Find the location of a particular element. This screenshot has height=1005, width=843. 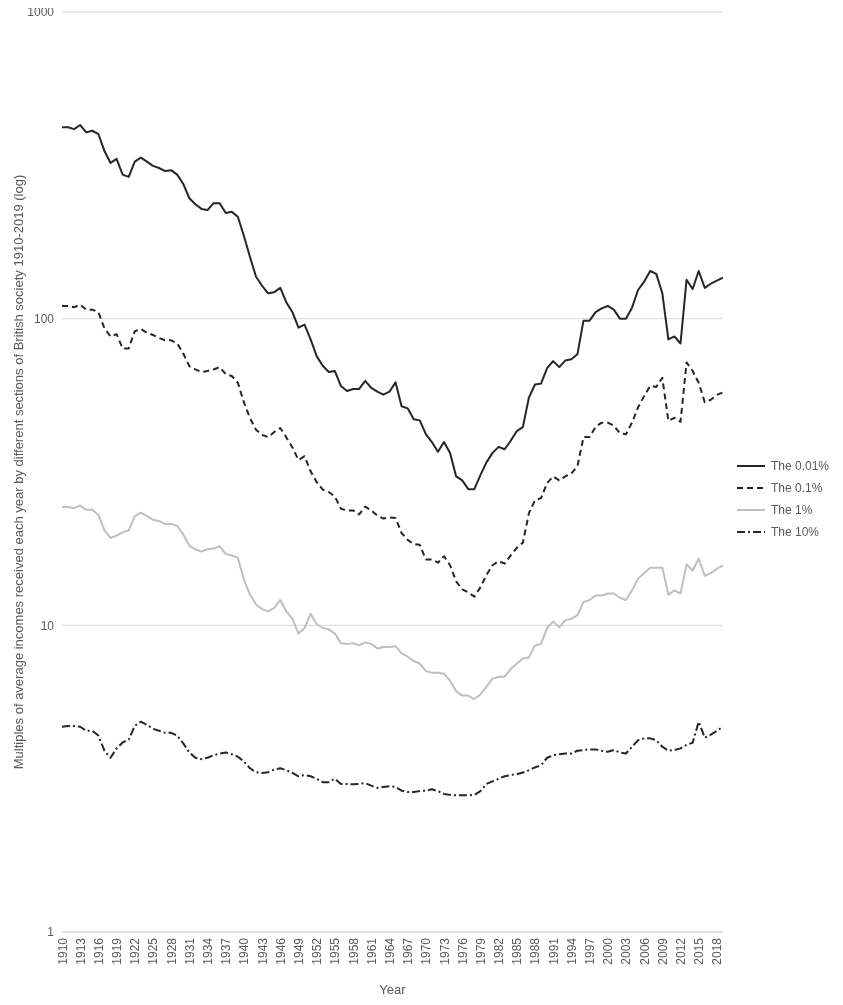

x-tick-label: 1925 is located at coordinates (153, 951).